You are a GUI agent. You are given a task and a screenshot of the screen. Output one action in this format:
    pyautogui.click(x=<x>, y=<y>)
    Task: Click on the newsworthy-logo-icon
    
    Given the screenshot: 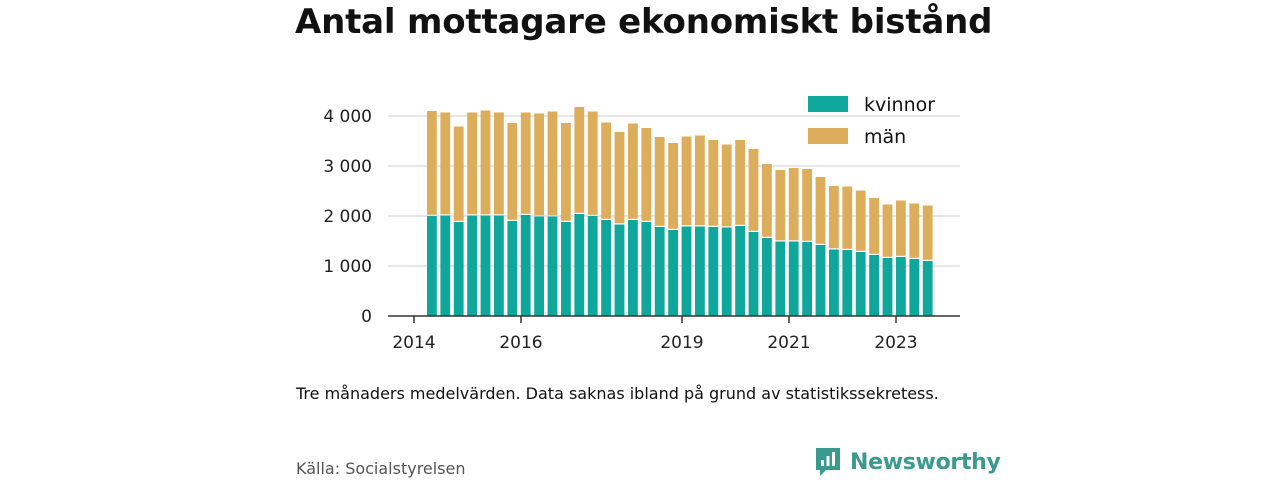 What is the action you would take?
    pyautogui.click(x=828, y=462)
    